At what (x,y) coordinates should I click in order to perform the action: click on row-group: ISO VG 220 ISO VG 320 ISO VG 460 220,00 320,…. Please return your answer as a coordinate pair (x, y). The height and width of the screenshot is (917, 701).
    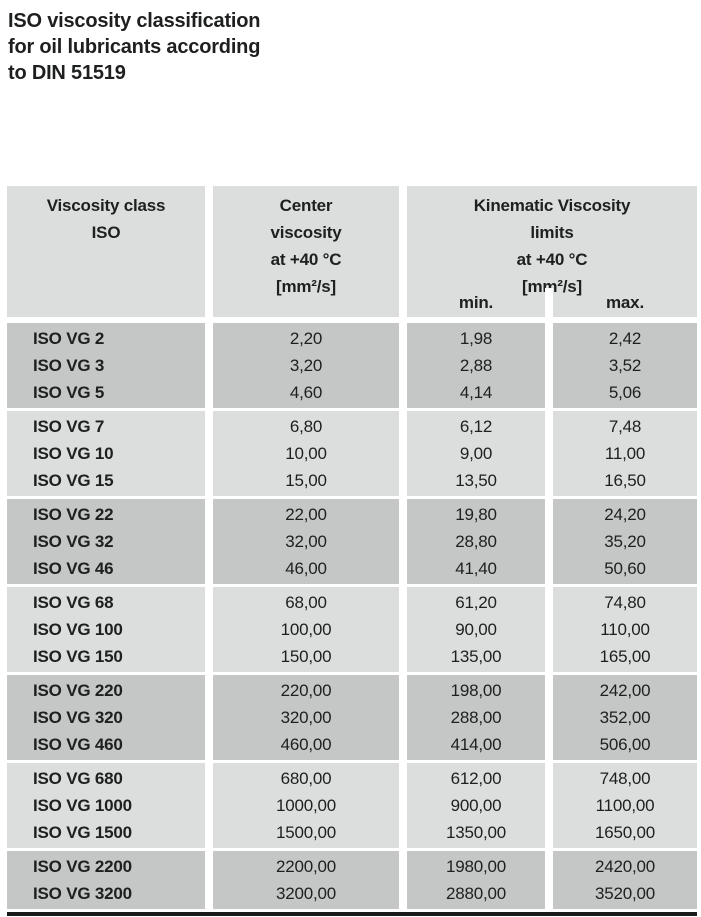
    Looking at the image, I should click on (352, 717).